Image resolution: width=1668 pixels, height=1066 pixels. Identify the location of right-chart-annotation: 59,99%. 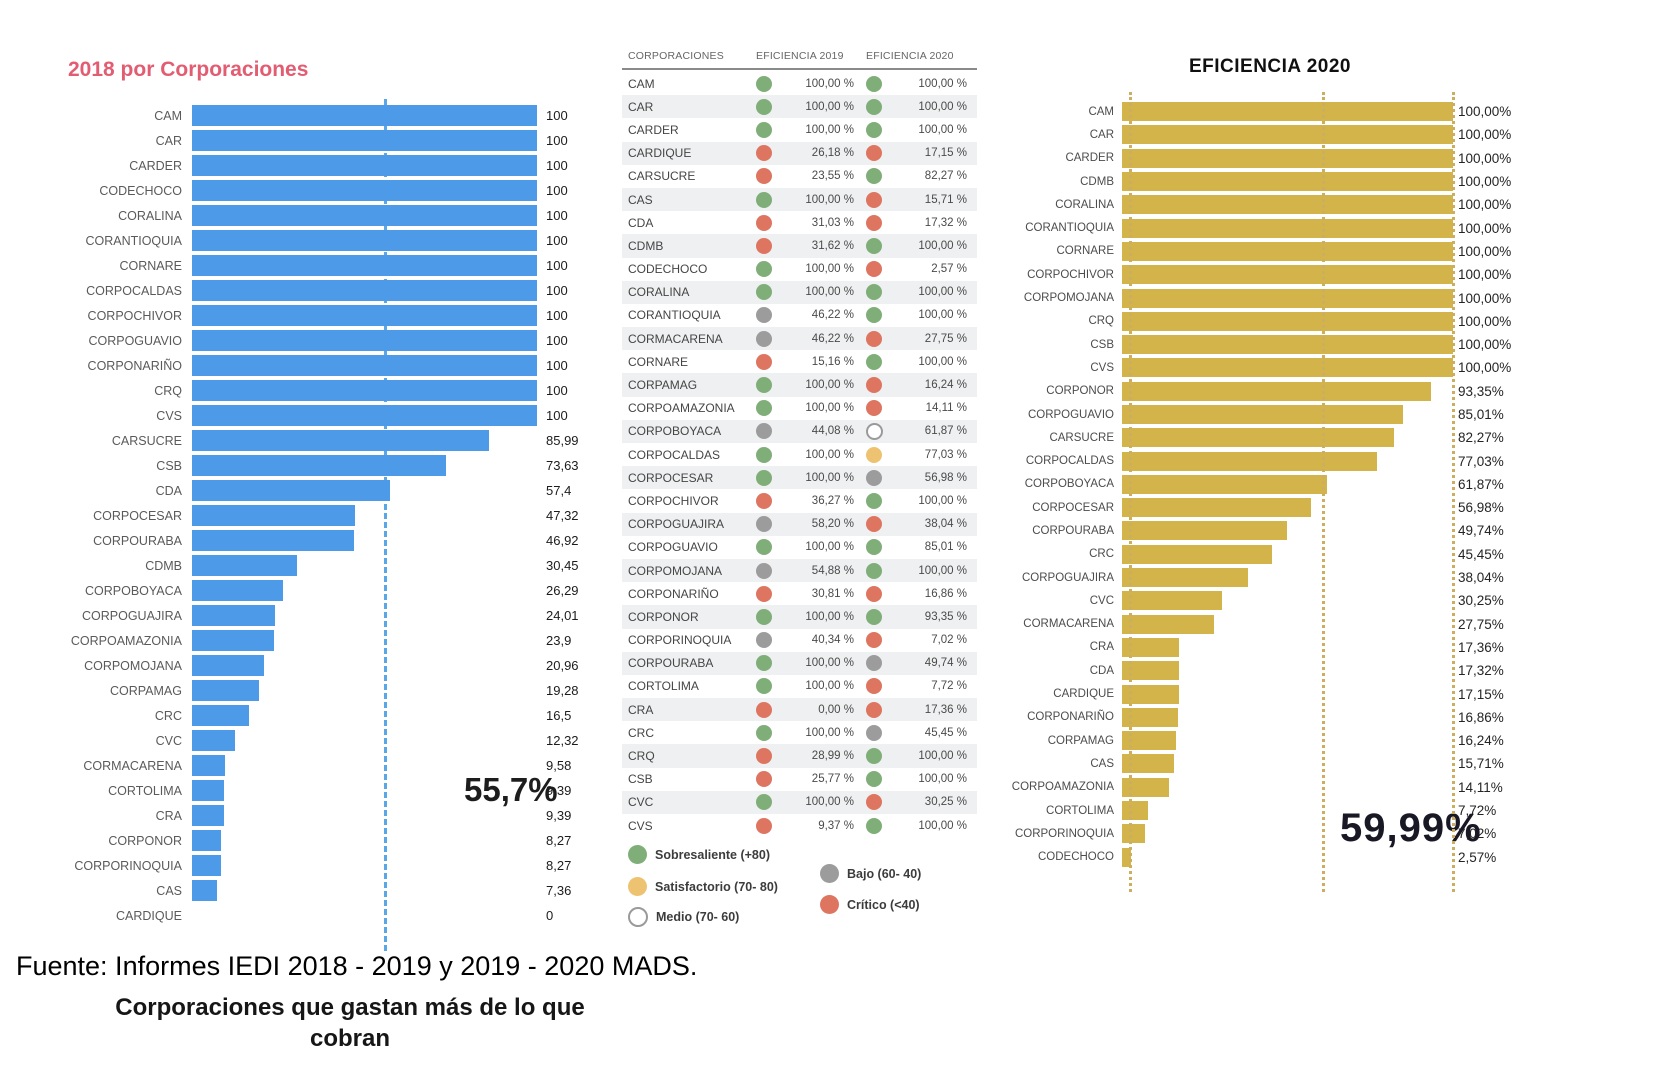
(1411, 828).